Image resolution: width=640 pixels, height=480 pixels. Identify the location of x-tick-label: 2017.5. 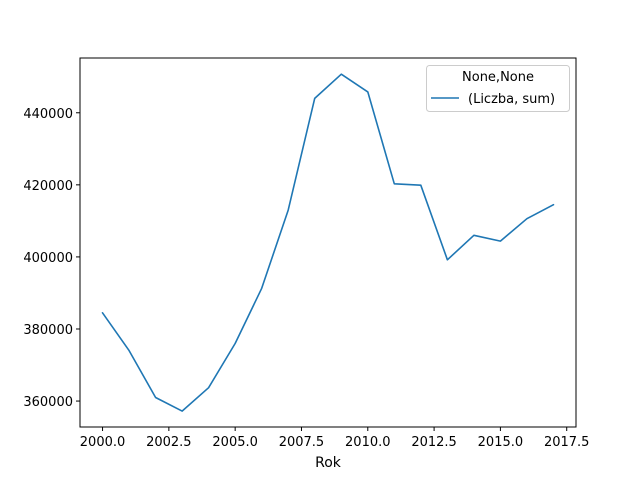
(567, 442).